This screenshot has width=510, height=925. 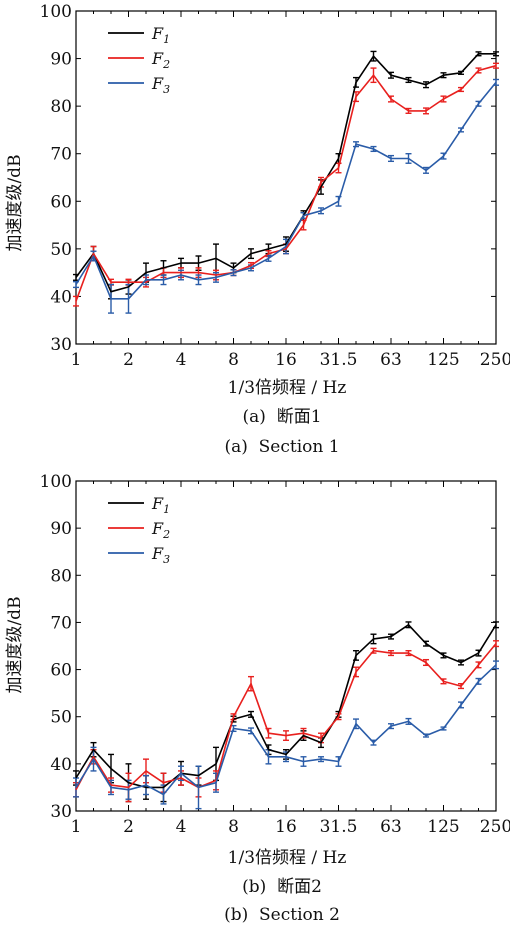 I want to click on panel-a-x-tick-label: 8, so click(x=233, y=360).